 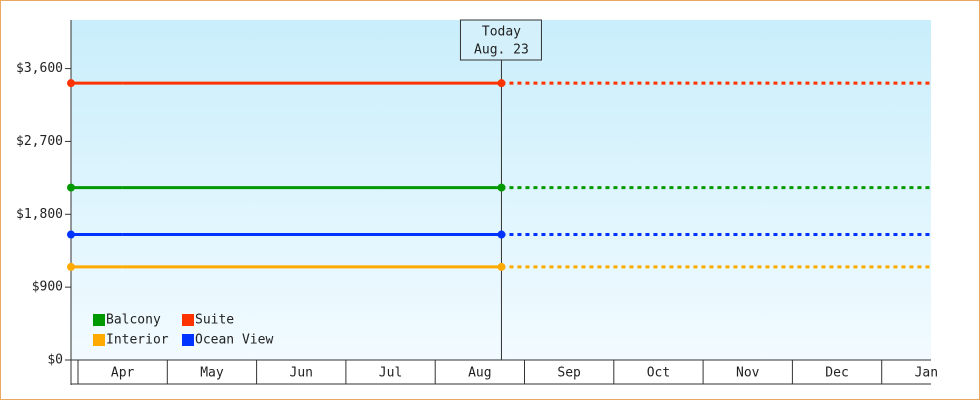 What do you see at coordinates (501, 50) in the screenshot?
I see `annotation: Aug. 23` at bounding box center [501, 50].